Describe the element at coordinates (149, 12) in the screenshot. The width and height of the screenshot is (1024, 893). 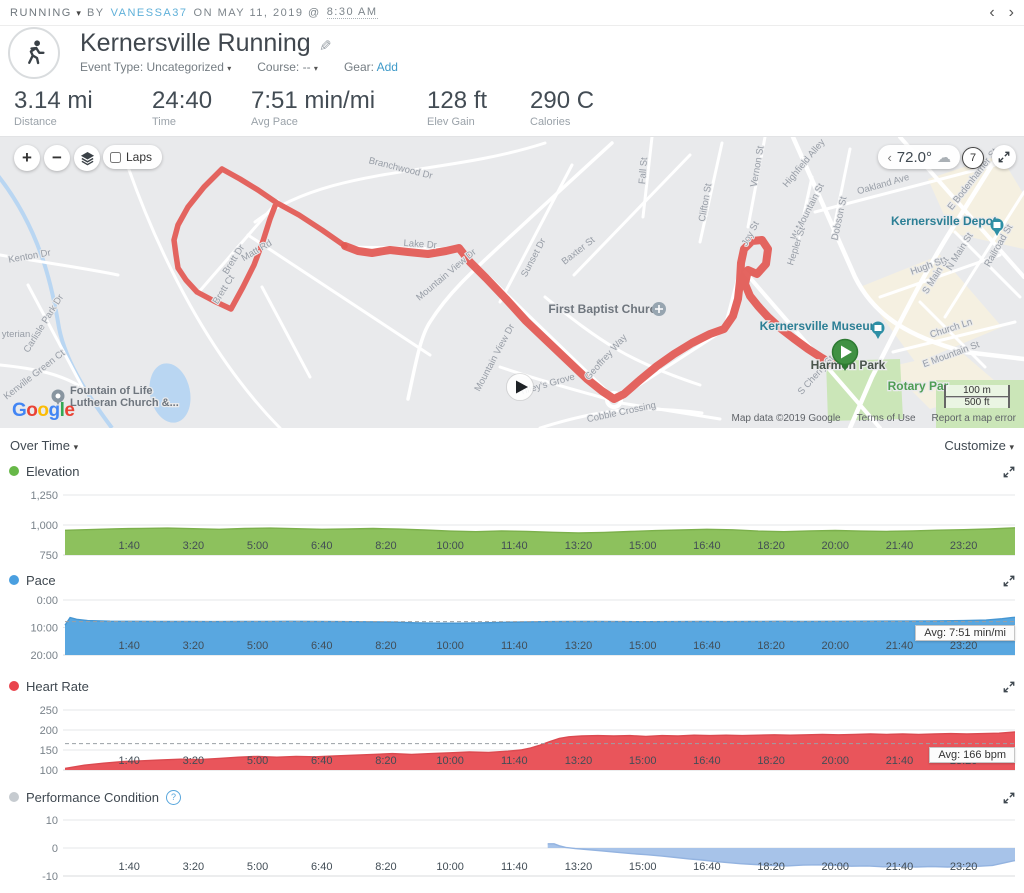
I see `user-link: VANESSA37` at that location.